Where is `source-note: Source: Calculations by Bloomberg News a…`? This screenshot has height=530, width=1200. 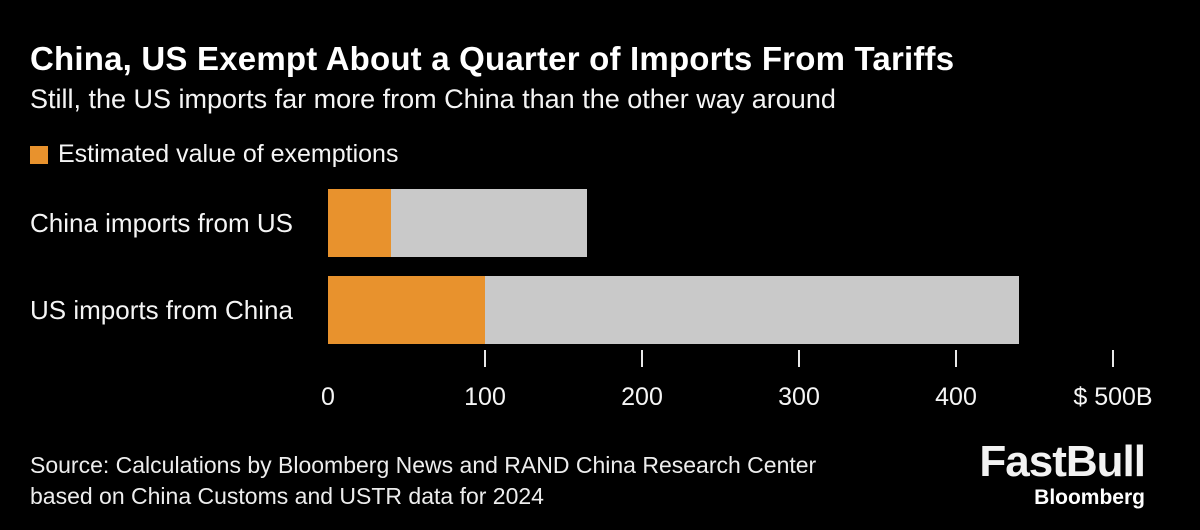 source-note: Source: Calculations by Bloomberg News a… is located at coordinates (423, 481).